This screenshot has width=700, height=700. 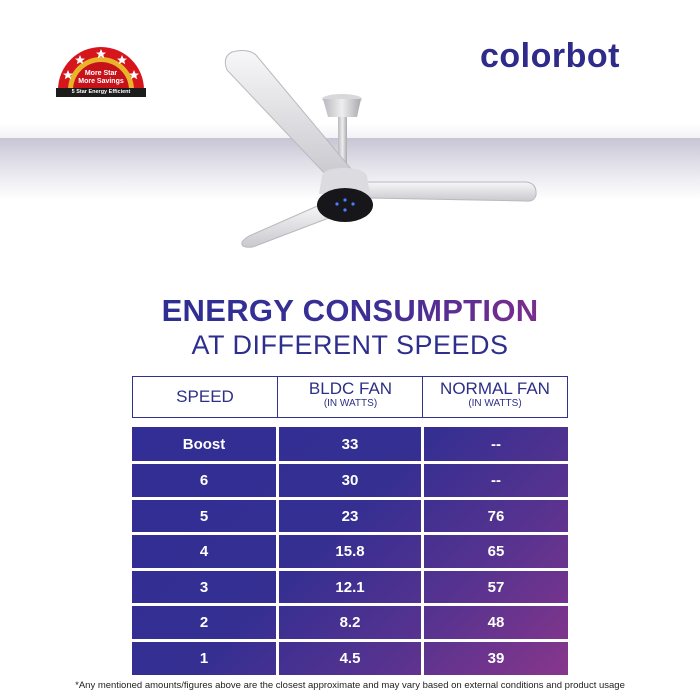 I want to click on header-speed-label: SPEED, so click(x=205, y=396).